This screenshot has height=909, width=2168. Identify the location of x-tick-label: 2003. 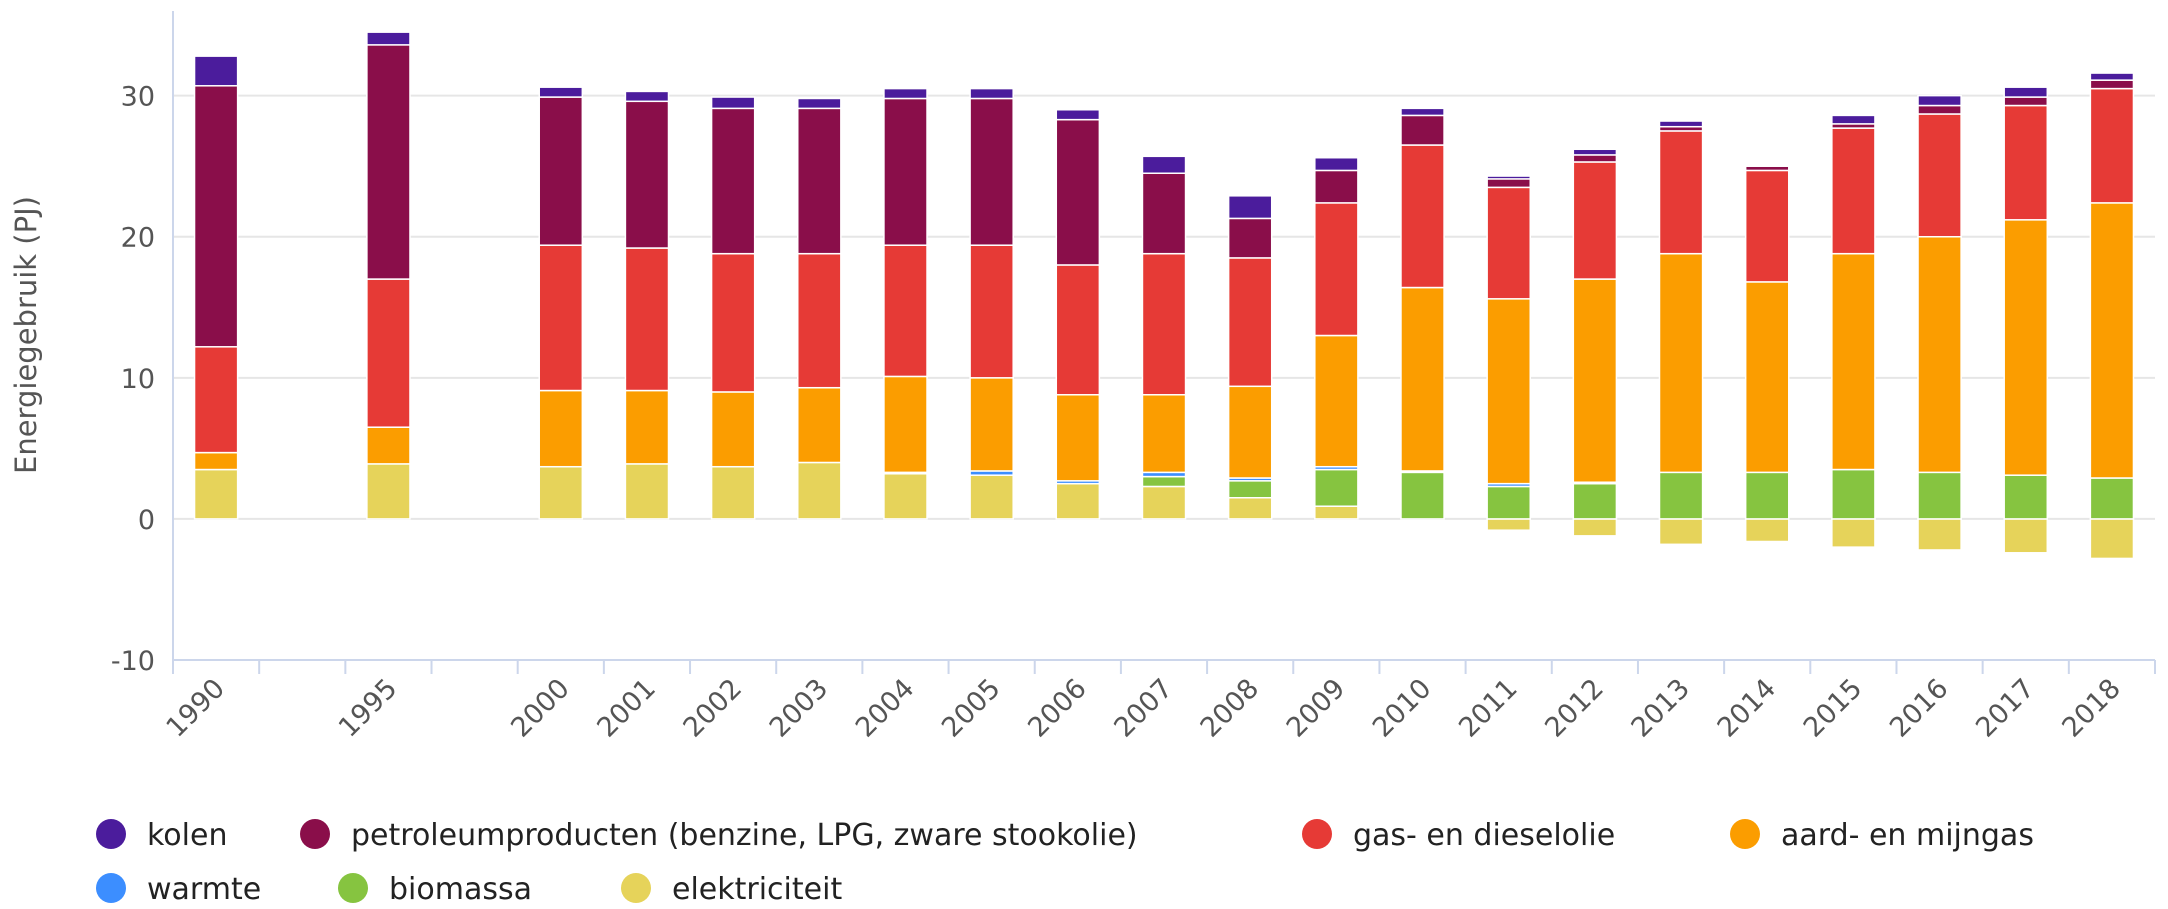
(799, 708).